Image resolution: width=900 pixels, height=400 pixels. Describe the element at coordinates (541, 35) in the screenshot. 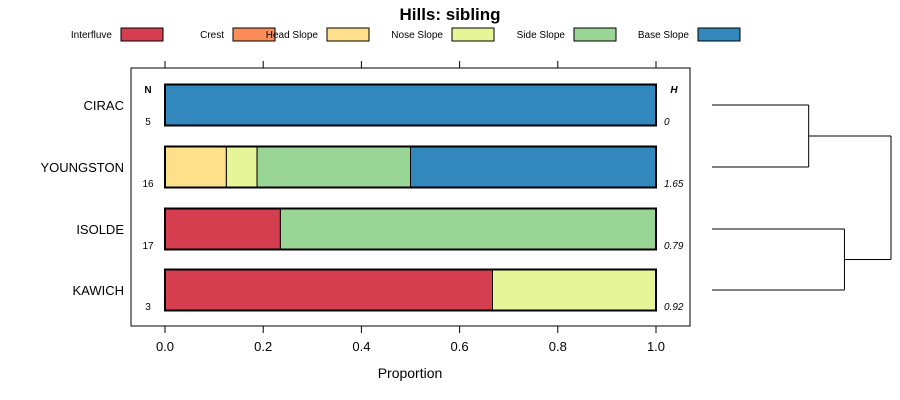

I see `legend-label: Side Slope` at that location.